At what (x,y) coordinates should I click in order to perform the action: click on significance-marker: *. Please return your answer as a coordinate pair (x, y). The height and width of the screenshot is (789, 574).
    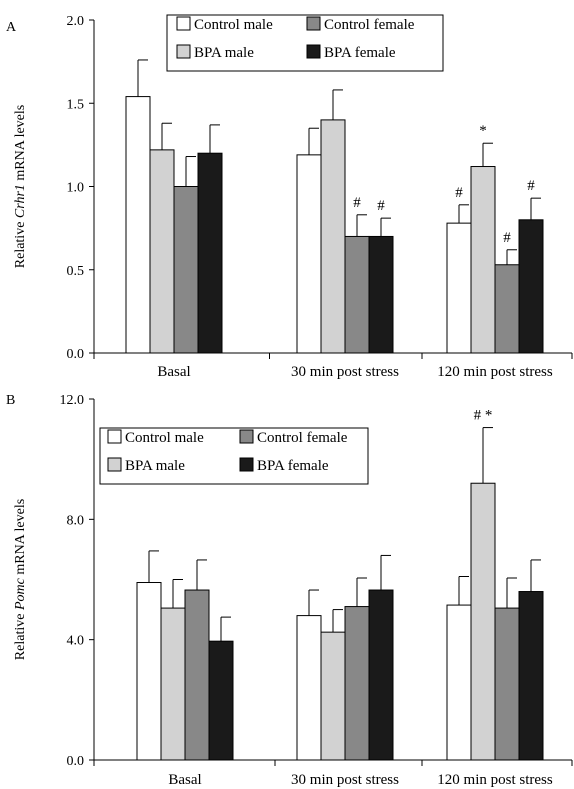
    Looking at the image, I should click on (483, 131).